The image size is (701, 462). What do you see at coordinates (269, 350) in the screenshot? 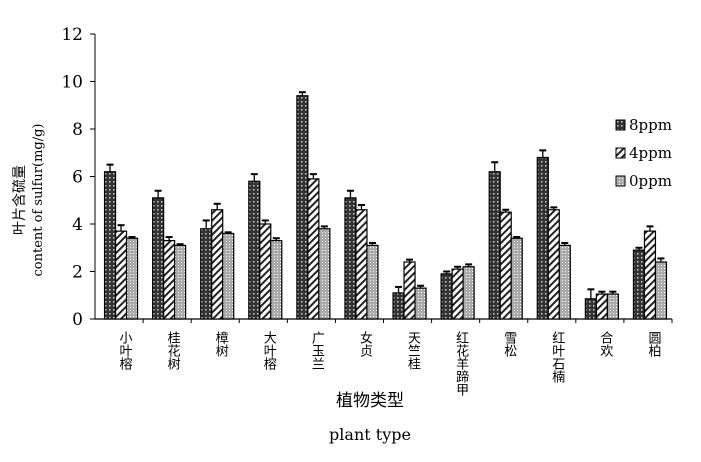
I see `x-tick-label: 大叶榕` at bounding box center [269, 350].